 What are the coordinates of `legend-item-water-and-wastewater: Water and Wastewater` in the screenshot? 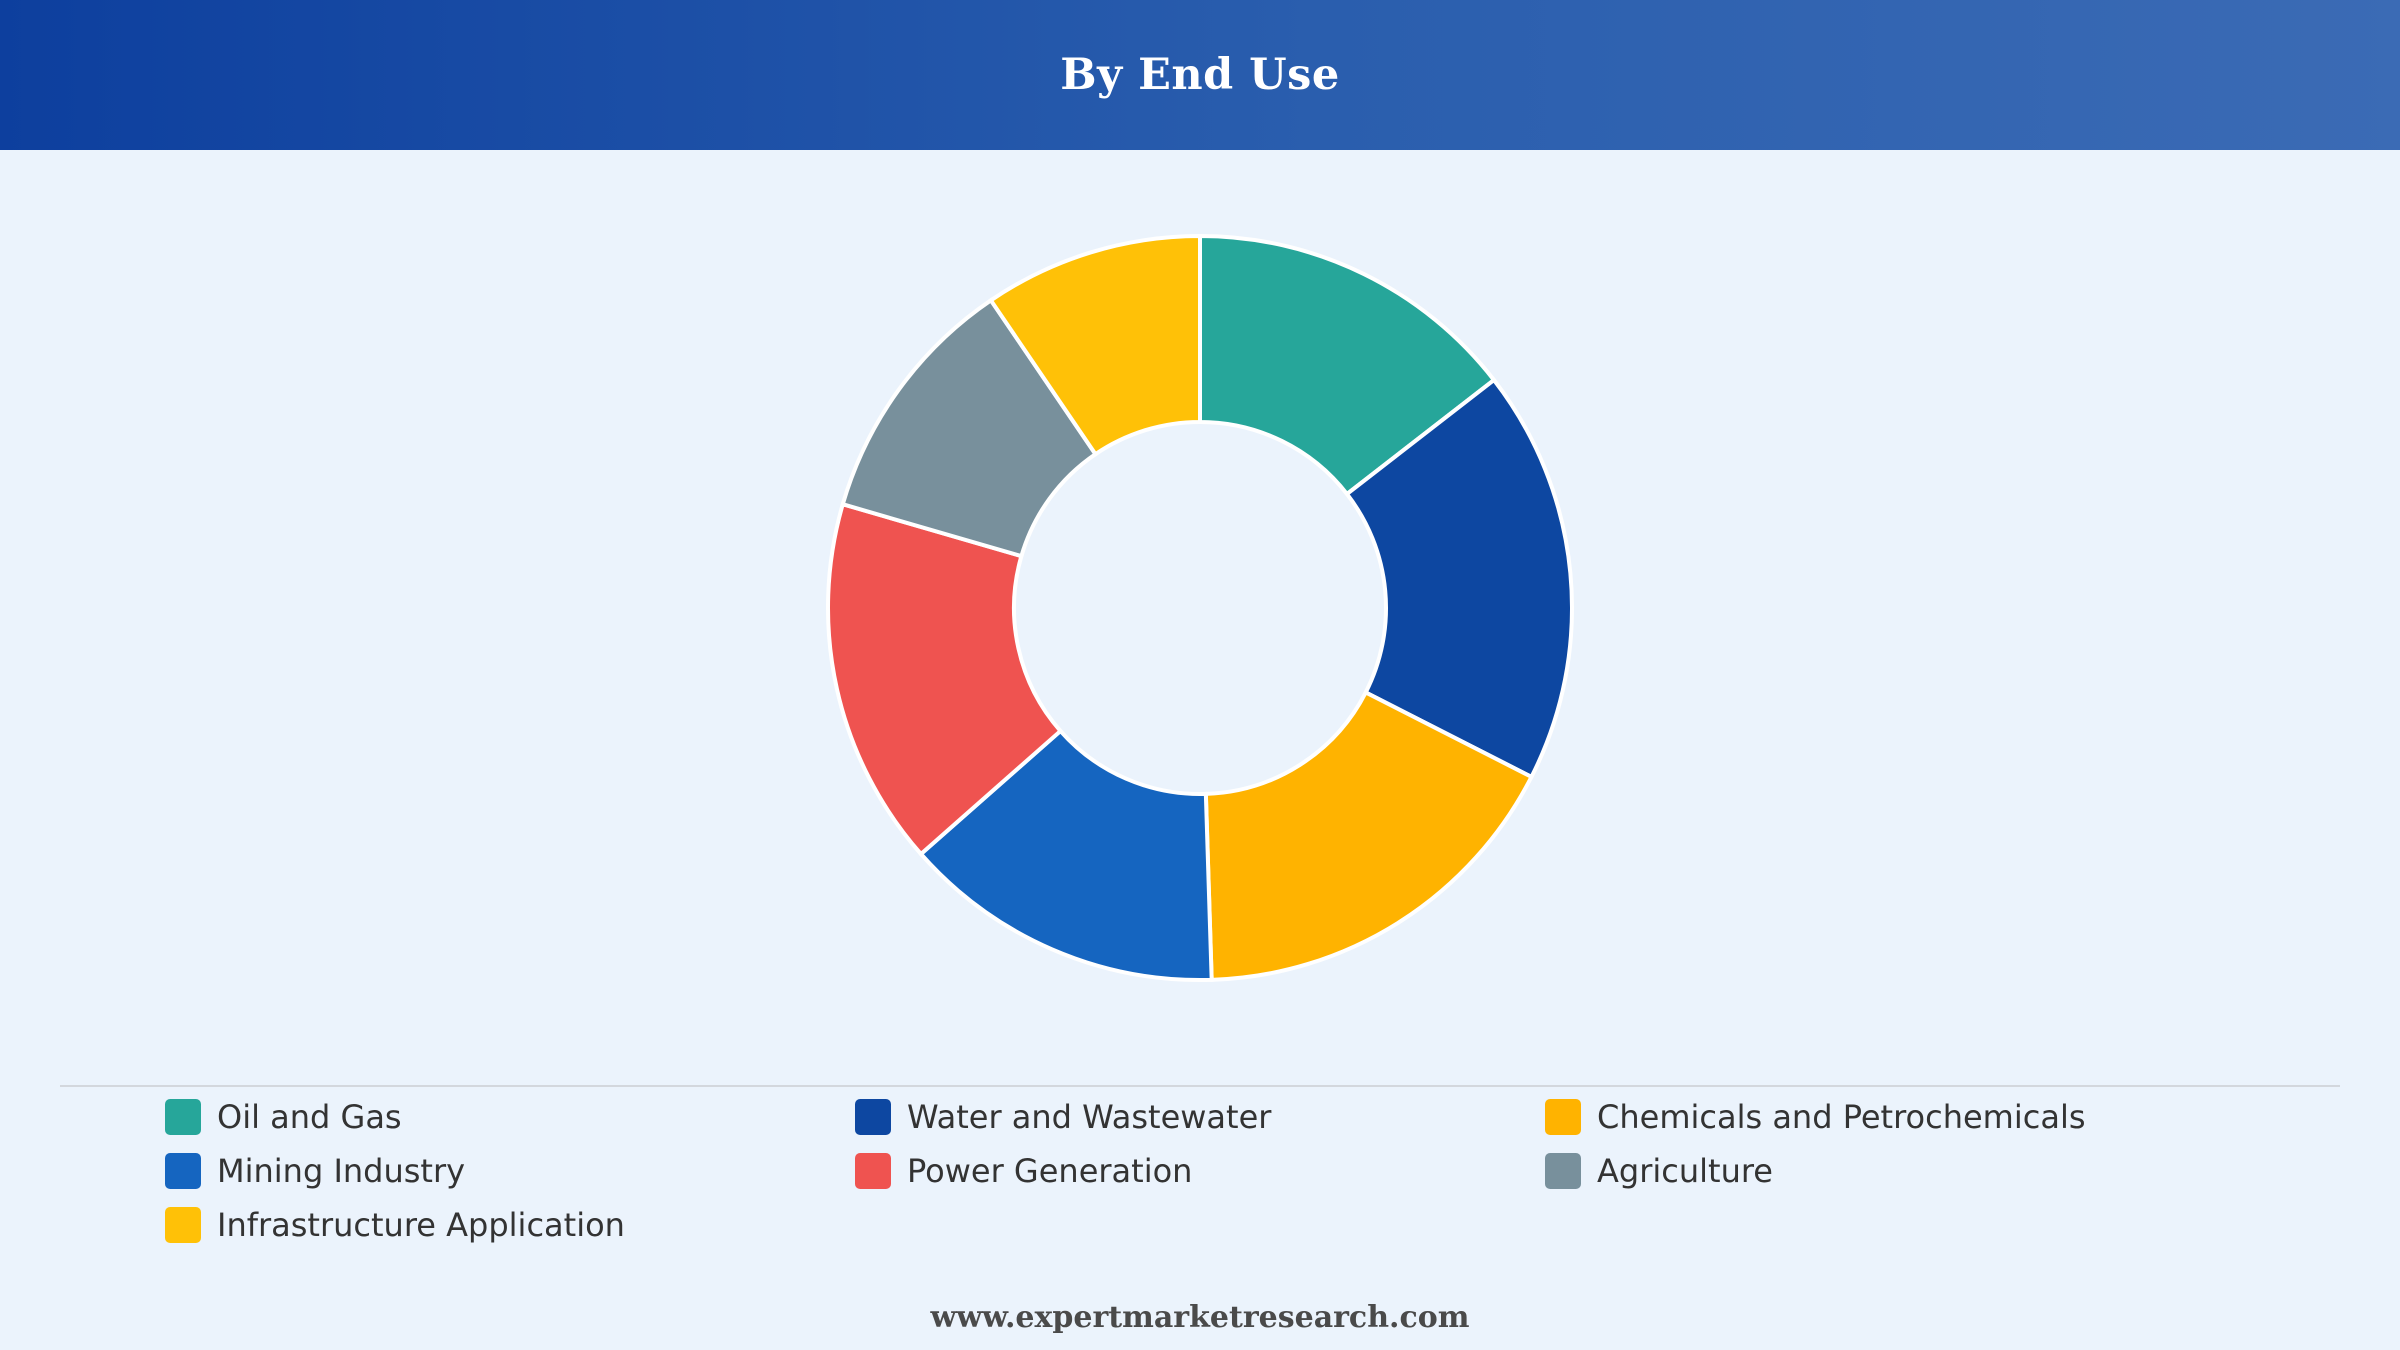 It's located at (1200, 1116).